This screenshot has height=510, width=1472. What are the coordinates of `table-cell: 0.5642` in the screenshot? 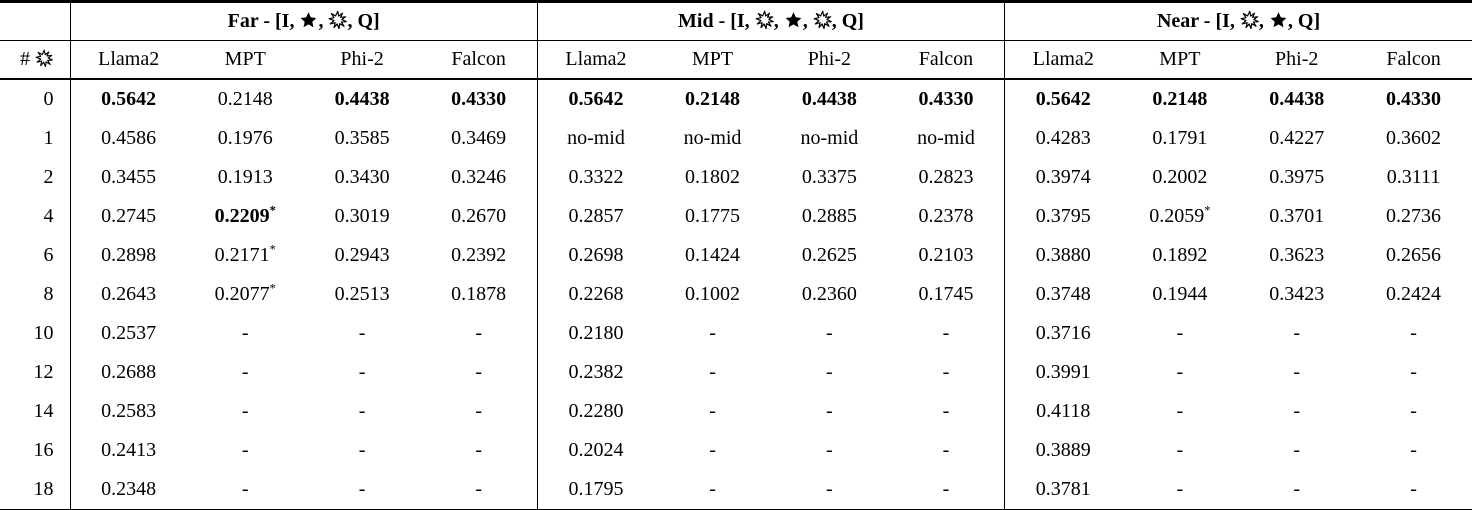 It's located at (128, 99).